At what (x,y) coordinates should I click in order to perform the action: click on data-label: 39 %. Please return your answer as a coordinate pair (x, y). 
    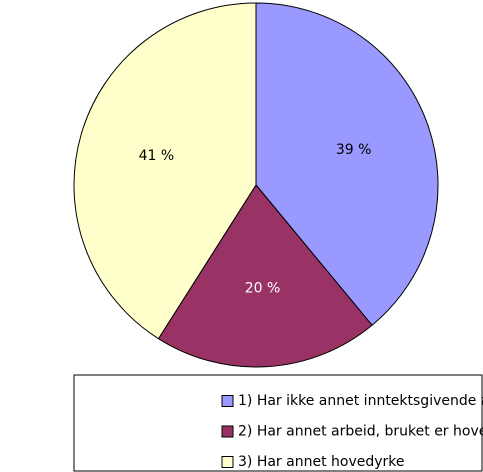
    Looking at the image, I should click on (354, 150).